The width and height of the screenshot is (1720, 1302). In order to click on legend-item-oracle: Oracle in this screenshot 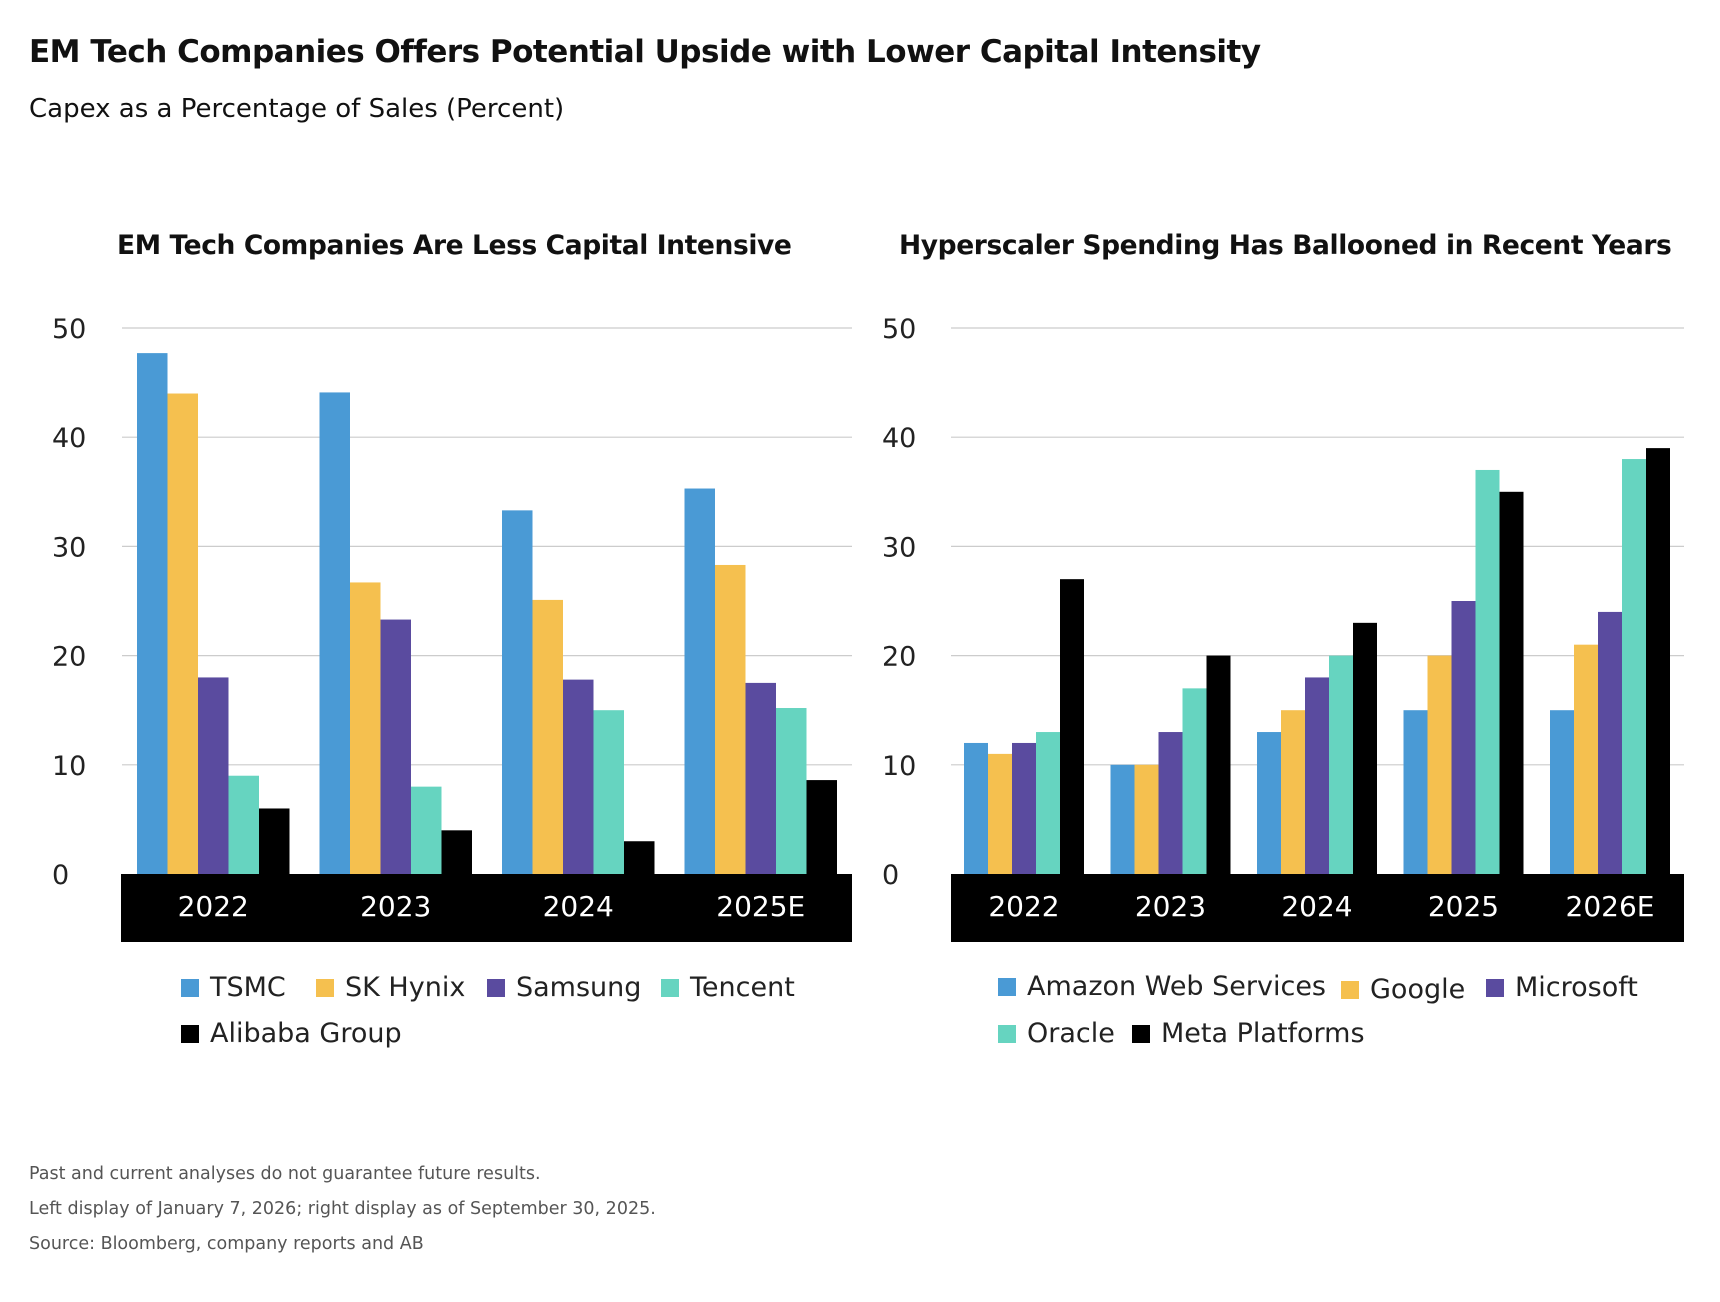, I will do `click(1056, 1033)`.